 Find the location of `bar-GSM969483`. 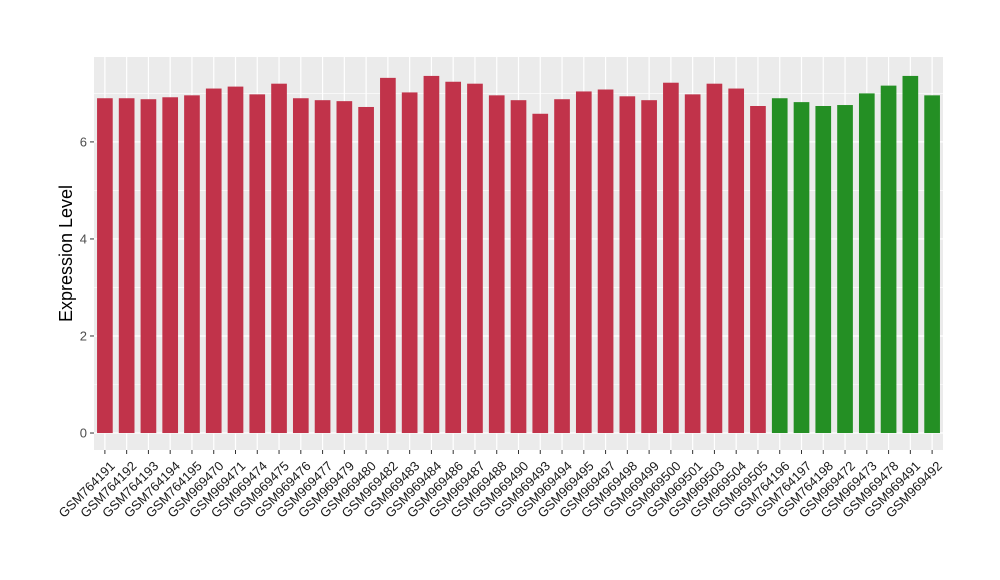

bar-GSM969483 is located at coordinates (409, 263).